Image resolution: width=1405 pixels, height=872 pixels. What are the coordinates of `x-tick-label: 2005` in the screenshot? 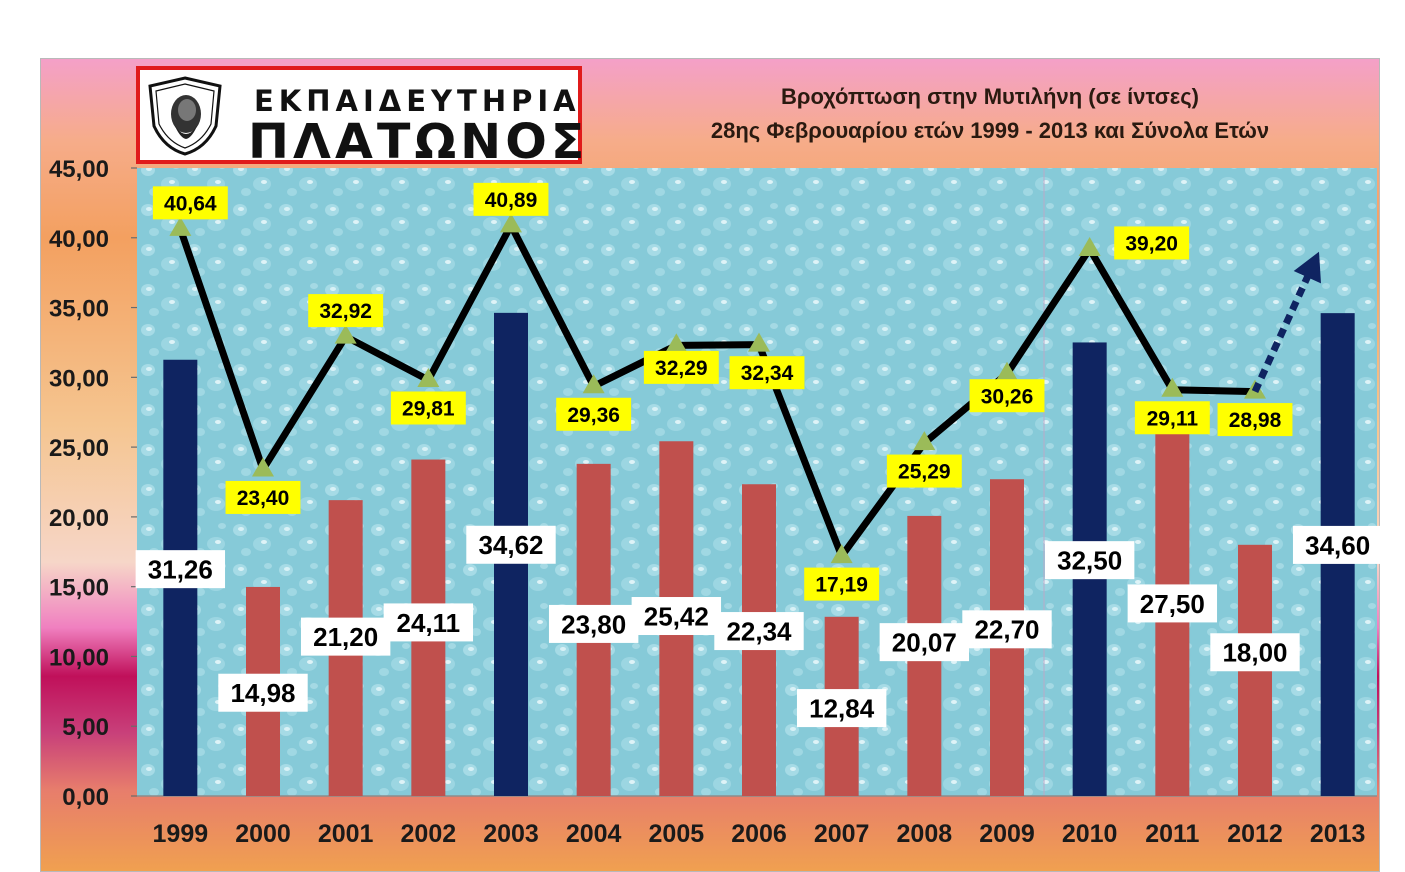 It's located at (677, 834).